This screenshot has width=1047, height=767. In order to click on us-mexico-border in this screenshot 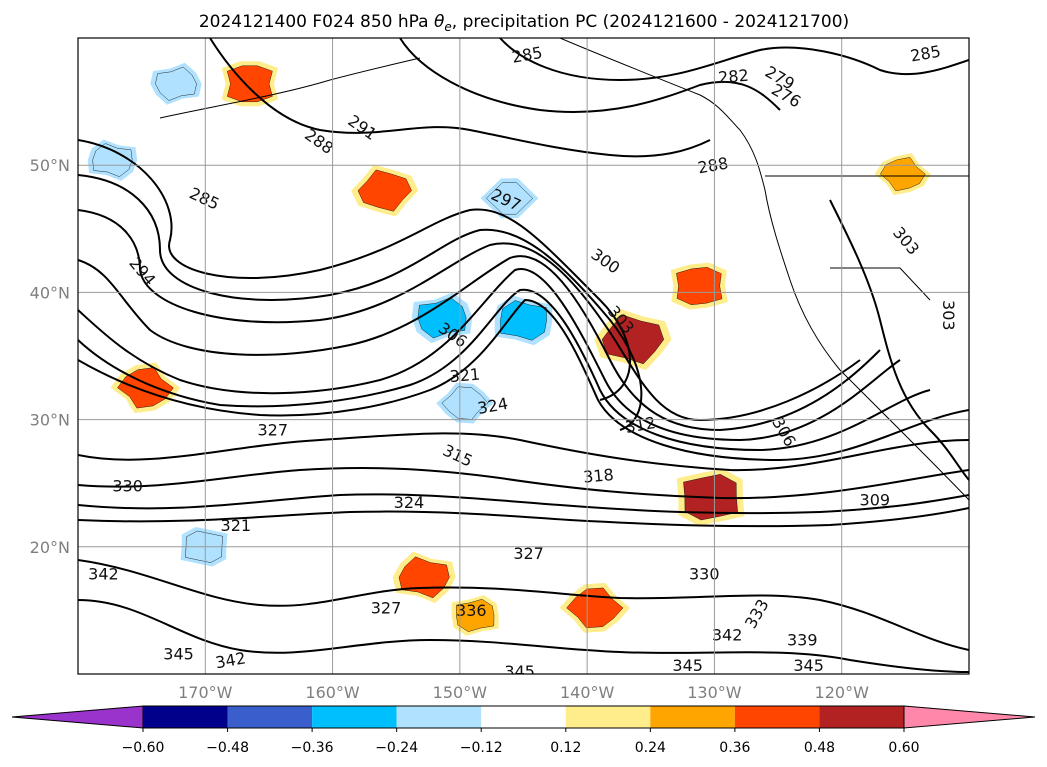, I will do `click(880, 284)`.